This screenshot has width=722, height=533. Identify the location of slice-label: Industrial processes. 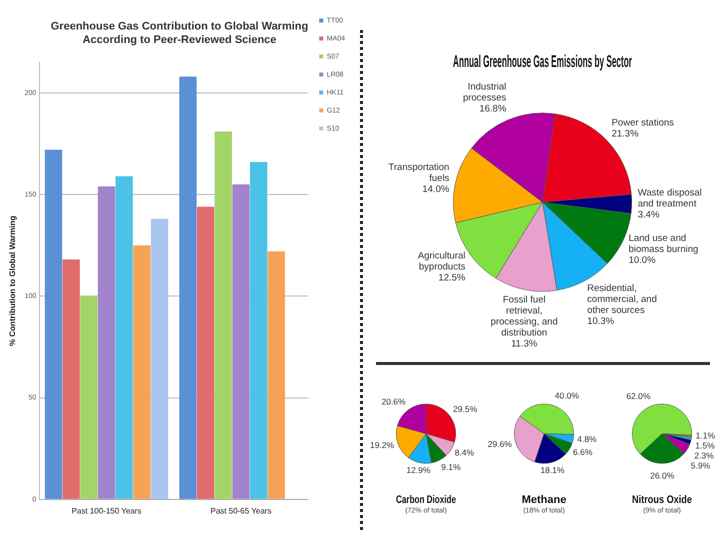
(484, 93).